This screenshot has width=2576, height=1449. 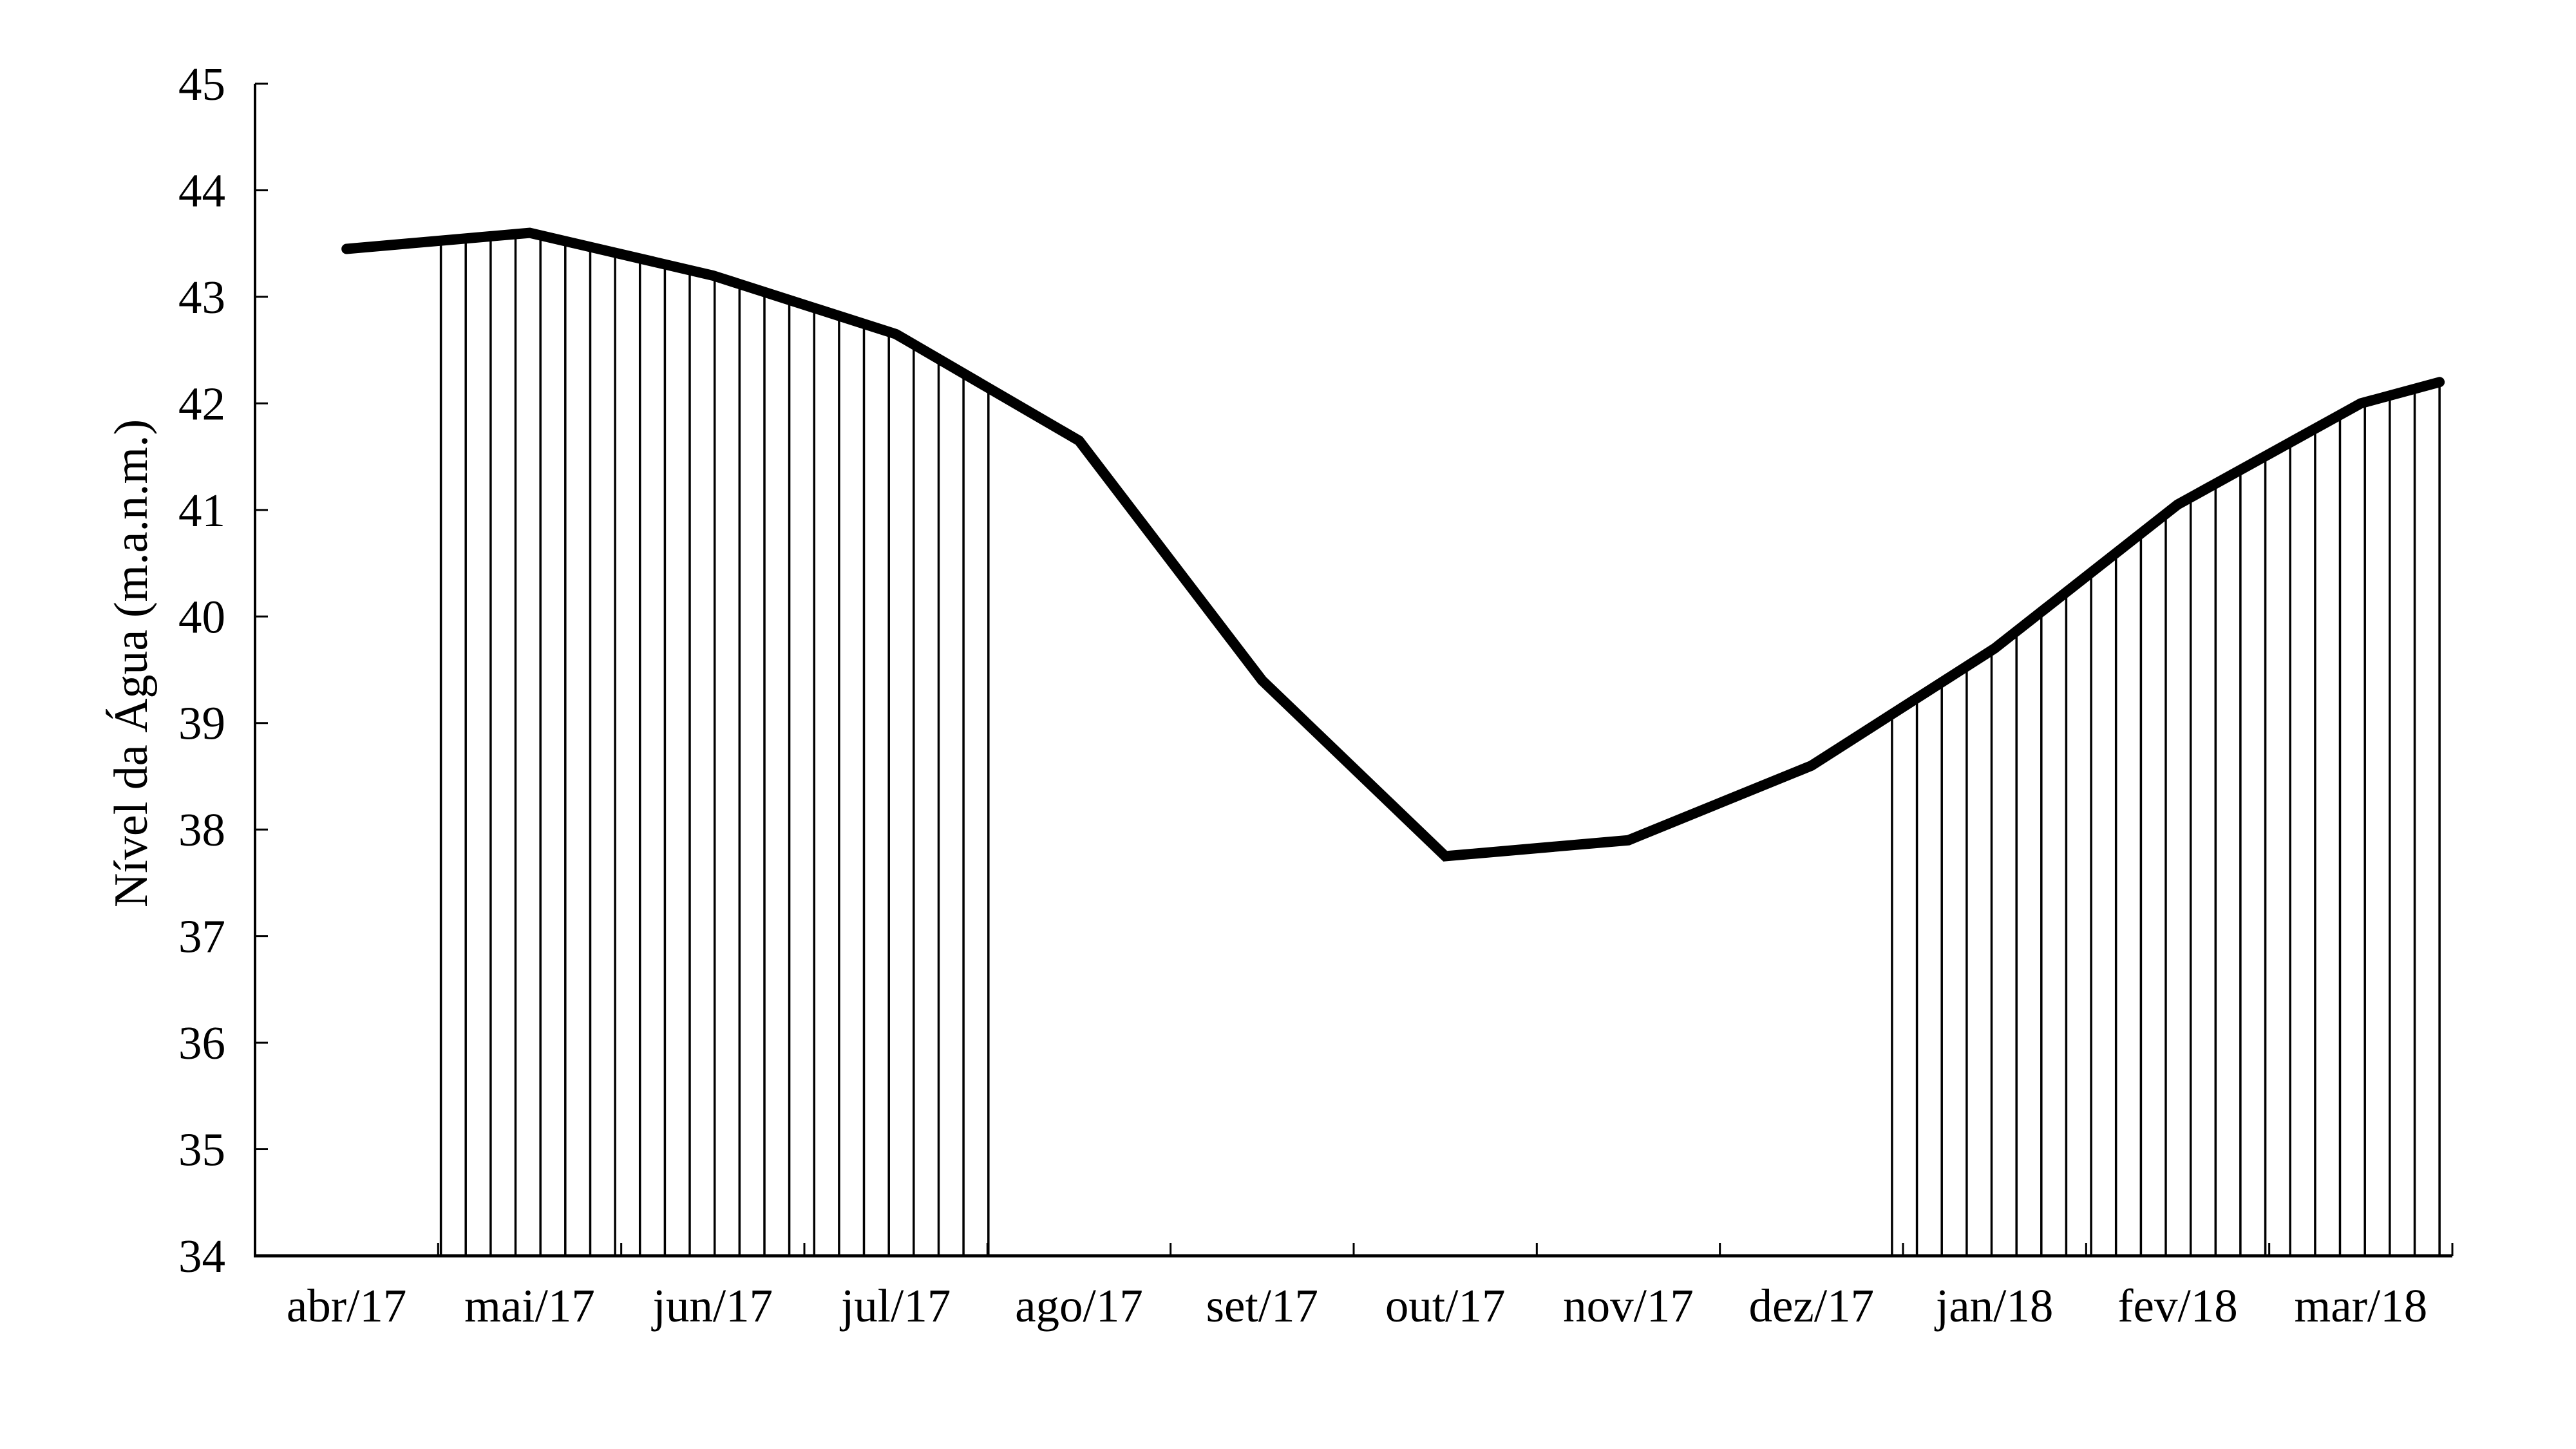 I want to click on x-tick-label: set/17, so click(x=1262, y=1306).